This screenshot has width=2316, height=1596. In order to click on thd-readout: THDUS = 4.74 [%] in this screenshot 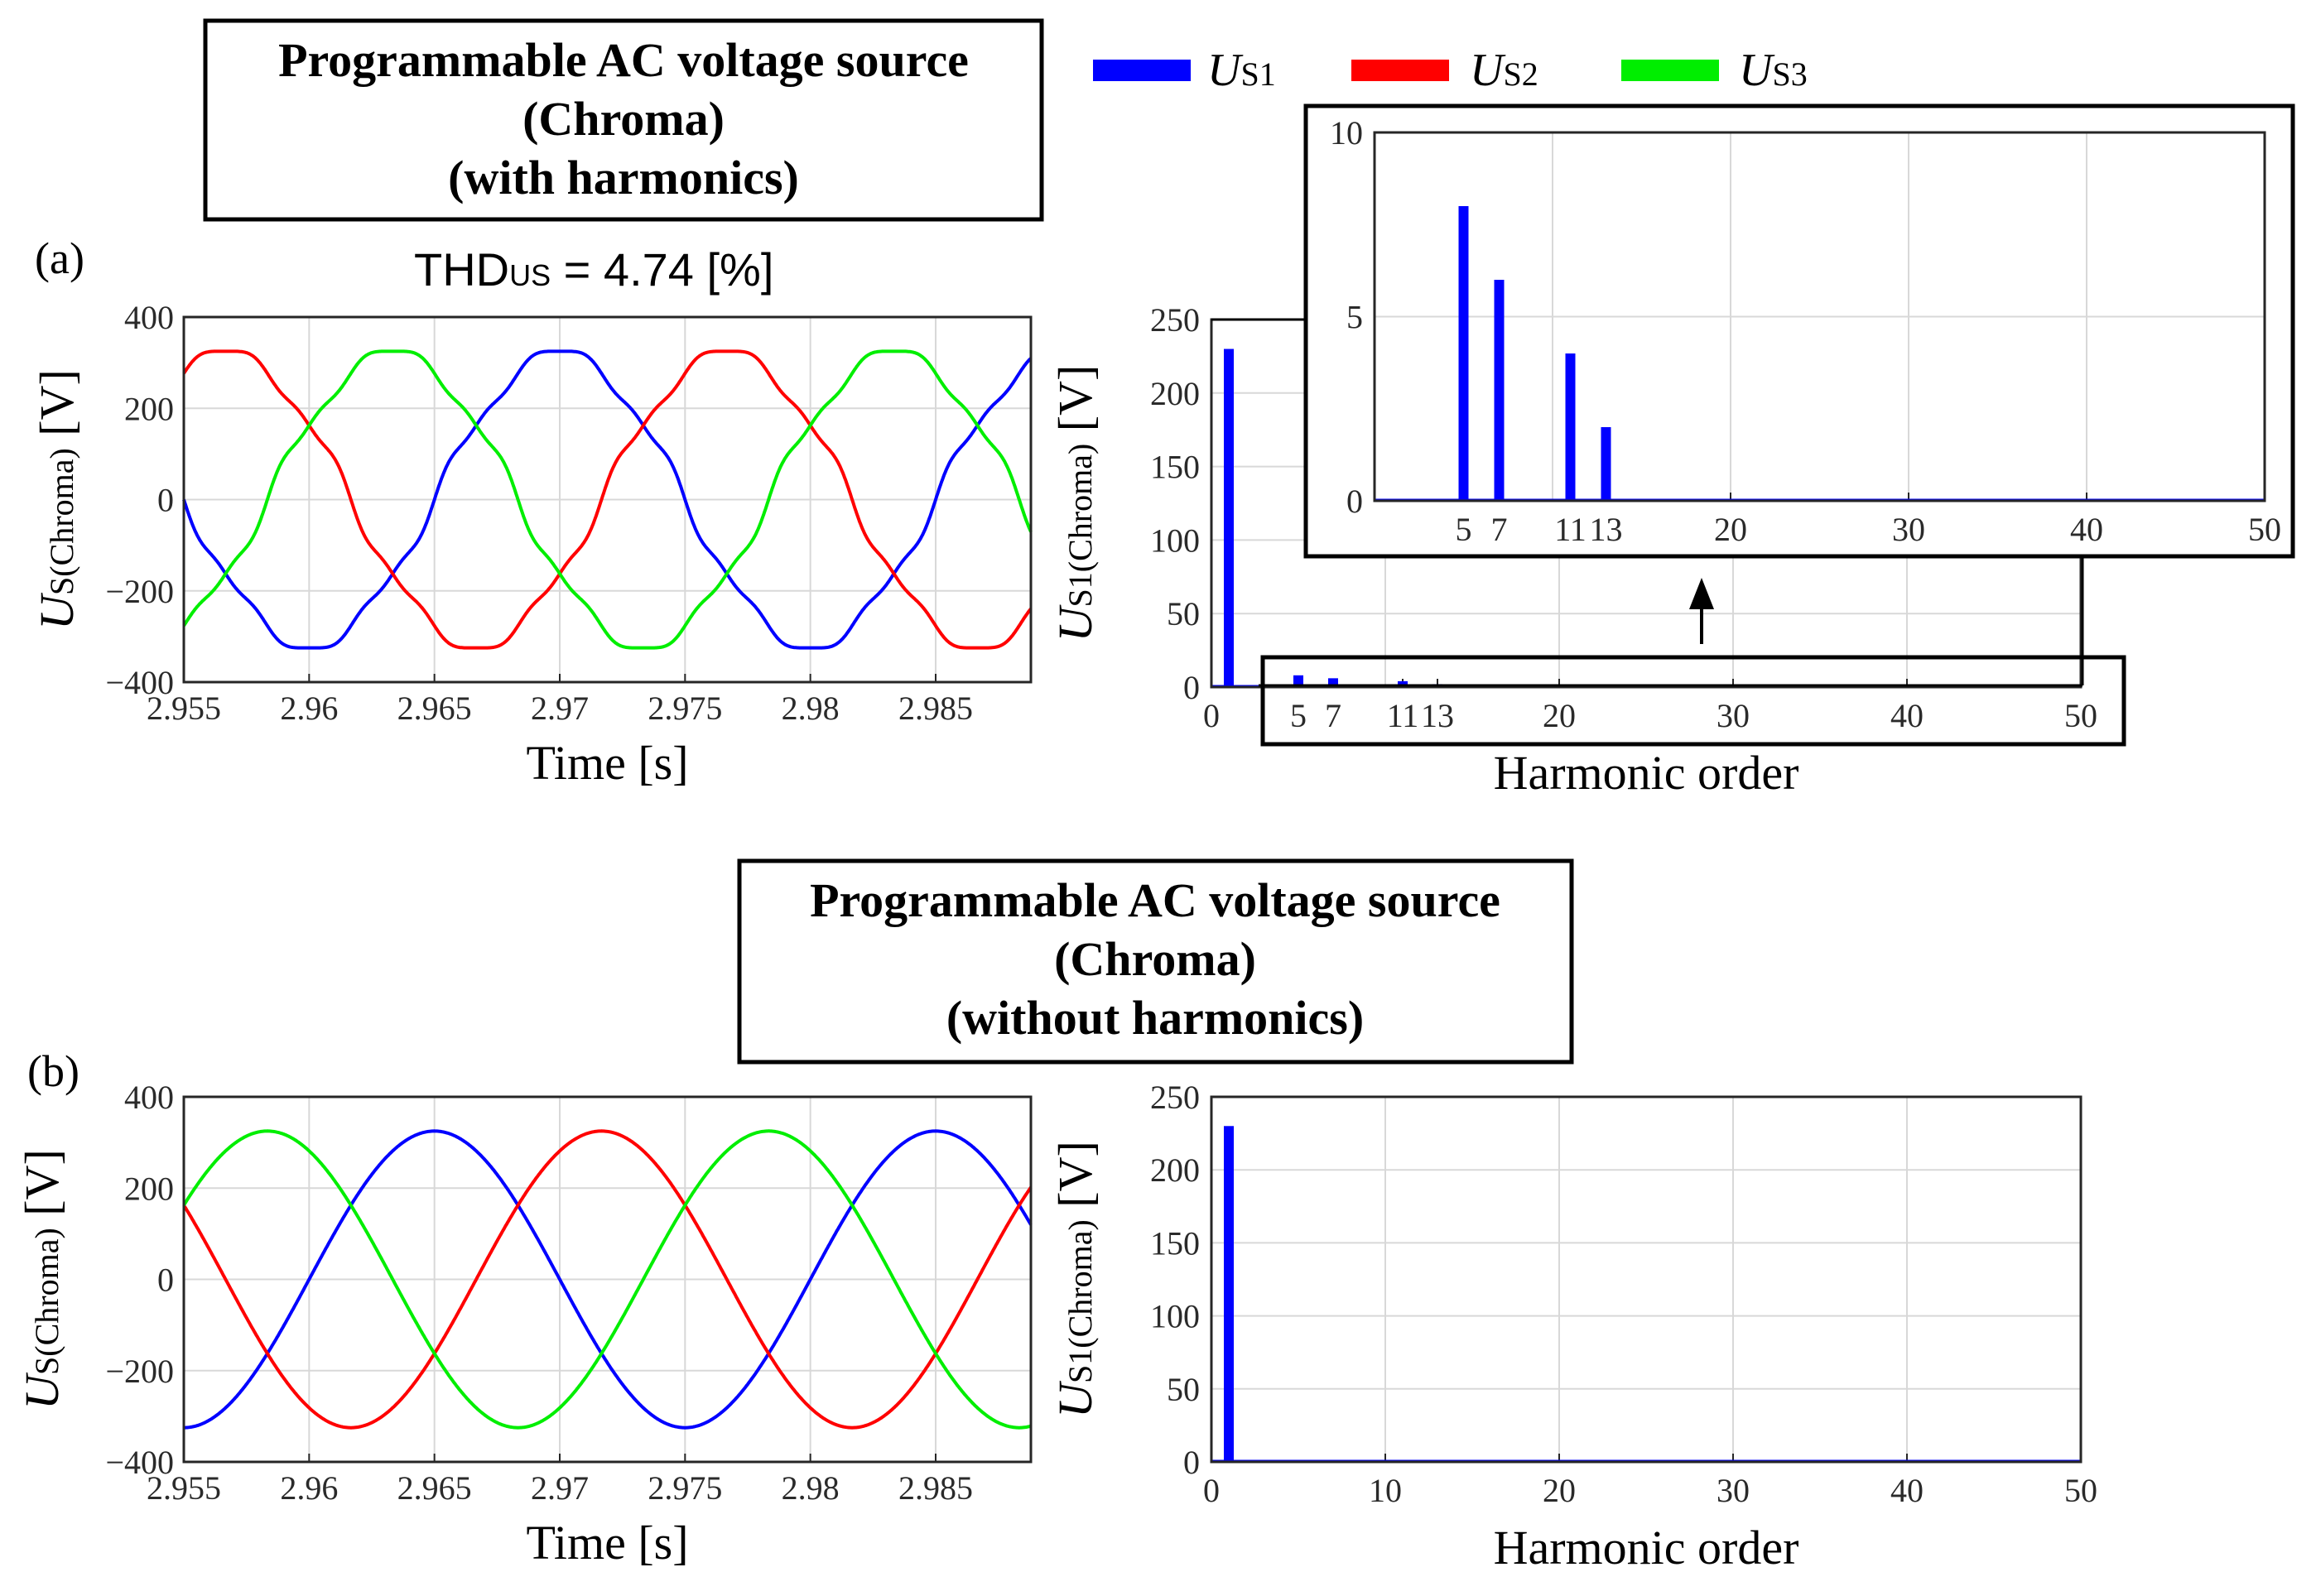, I will do `click(593, 269)`.